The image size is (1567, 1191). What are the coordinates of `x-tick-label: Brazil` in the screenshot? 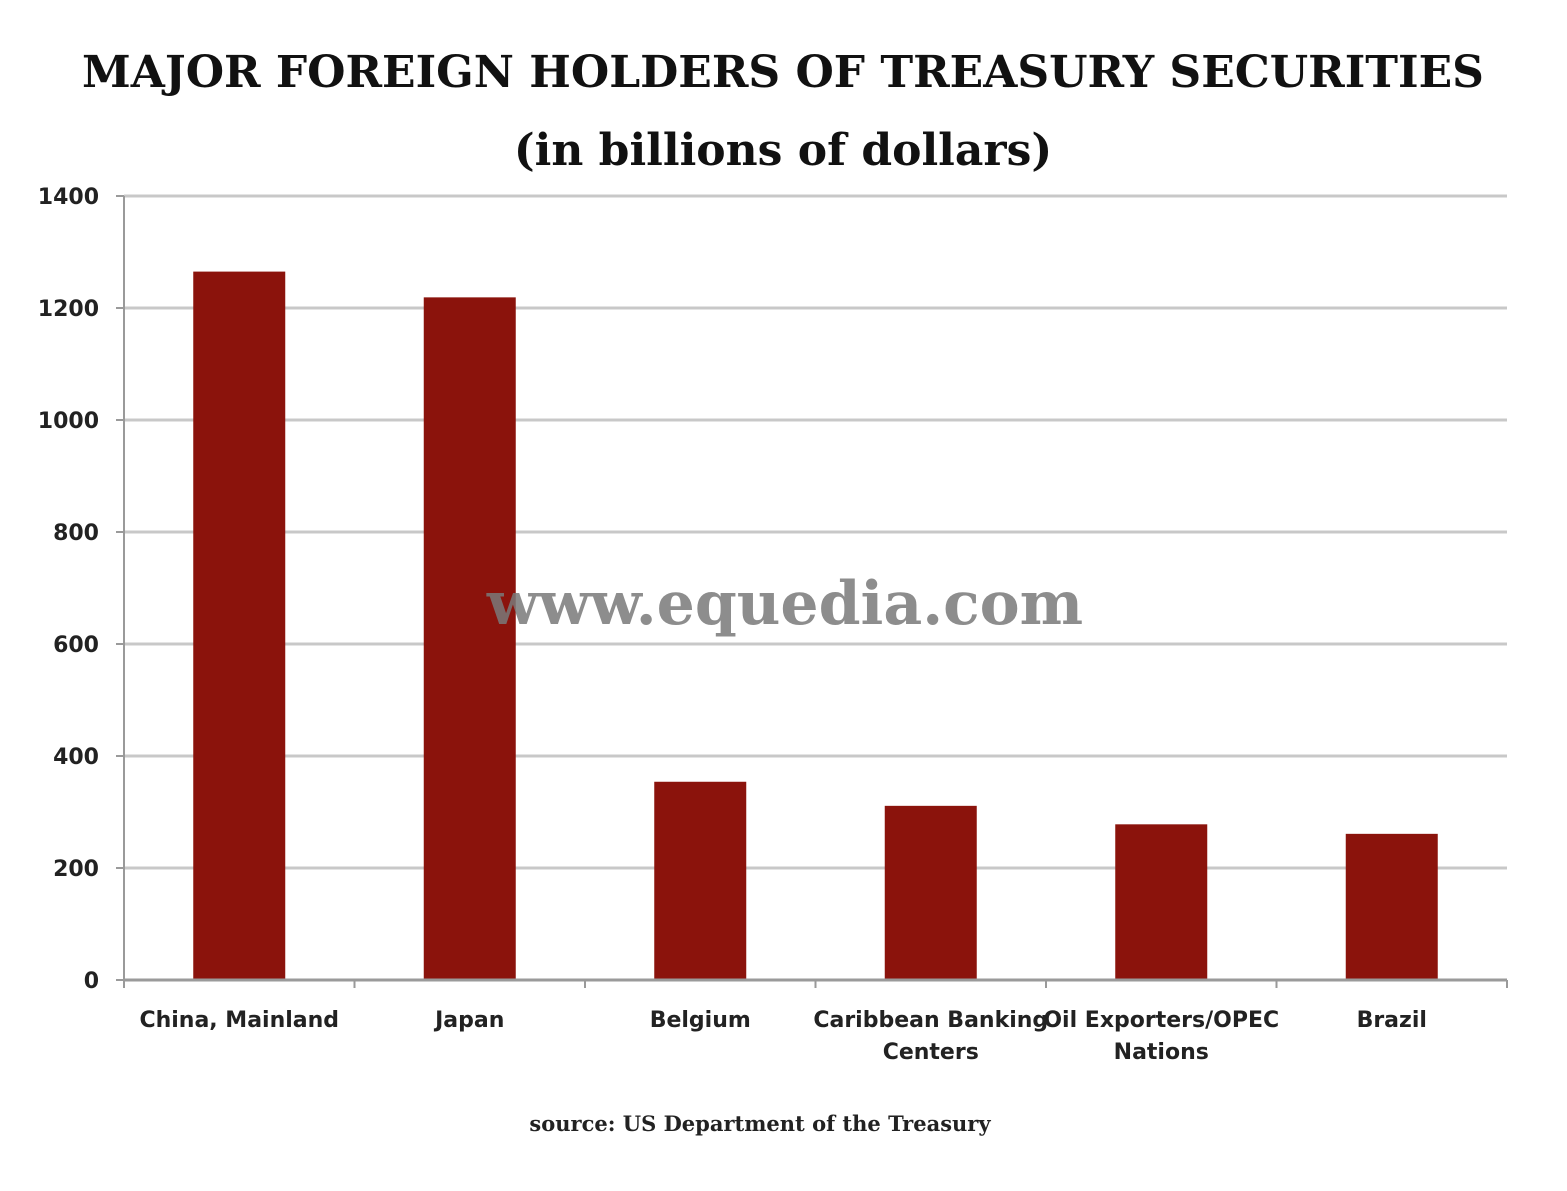 It's located at (1392, 1020).